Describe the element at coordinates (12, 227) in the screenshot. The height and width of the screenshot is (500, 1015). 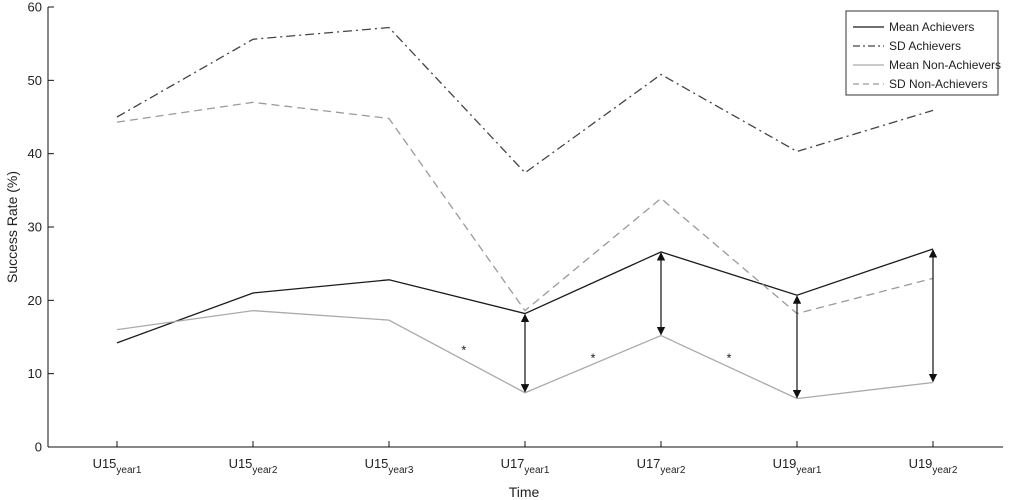
I see `y-axis-title: Success Rate (%)` at that location.